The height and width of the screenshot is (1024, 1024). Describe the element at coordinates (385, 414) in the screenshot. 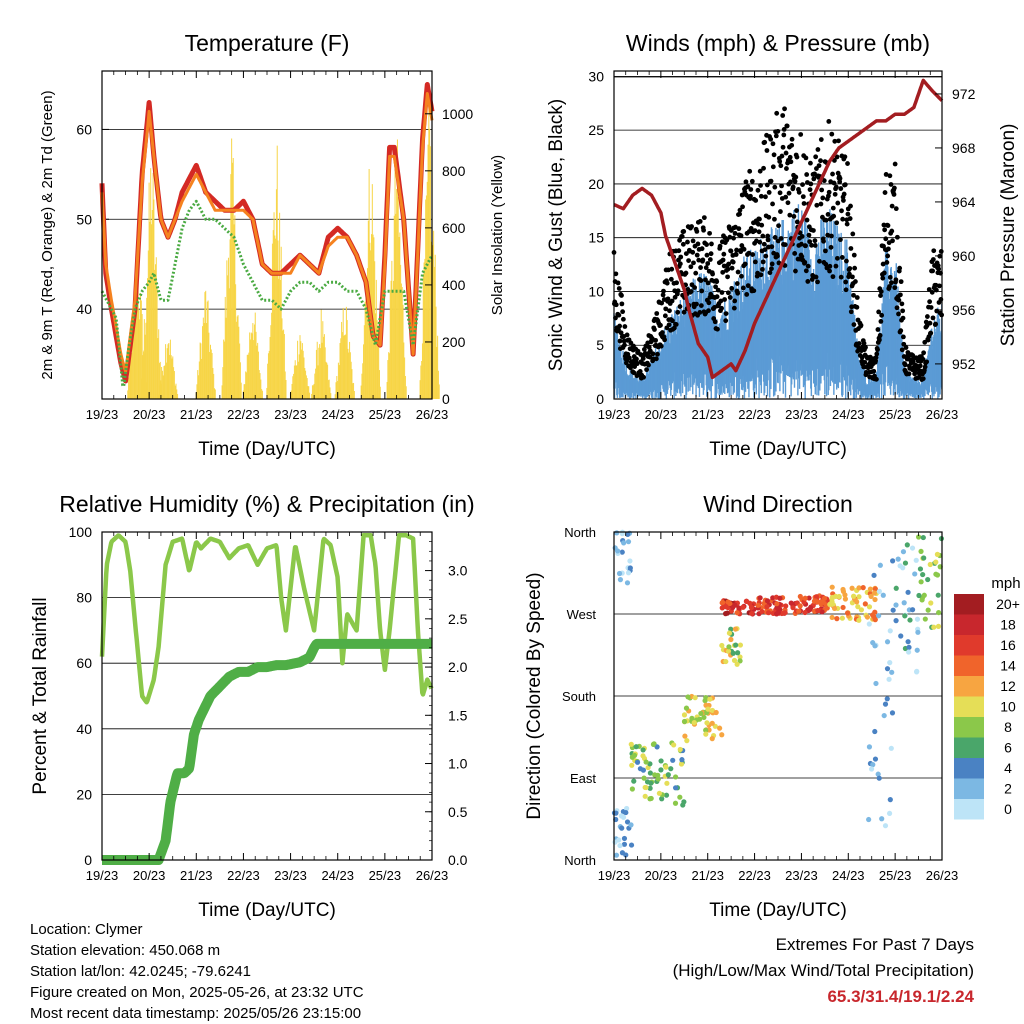

I see `x-tick-label: 25/23` at that location.